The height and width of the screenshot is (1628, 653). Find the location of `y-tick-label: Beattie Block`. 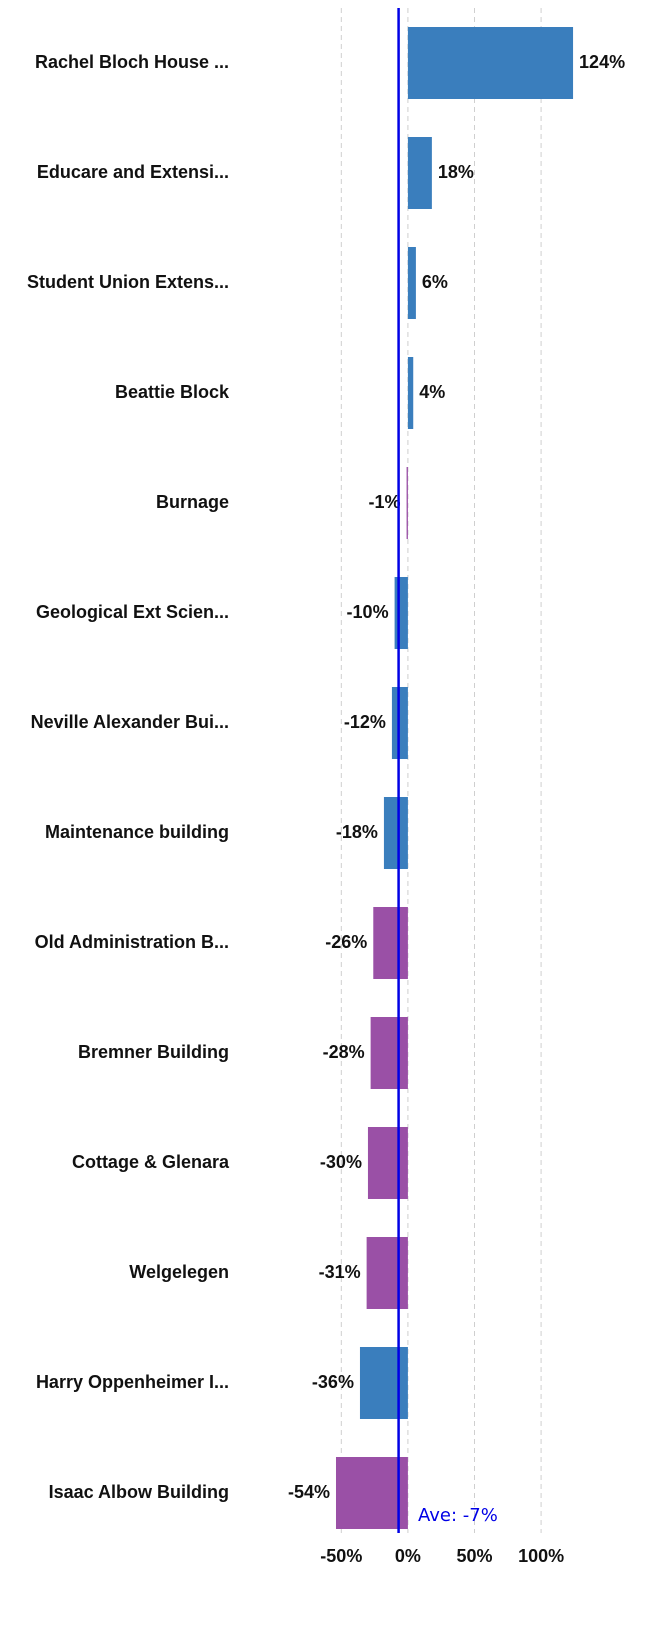

y-tick-label: Beattie Block is located at coordinates (172, 392).